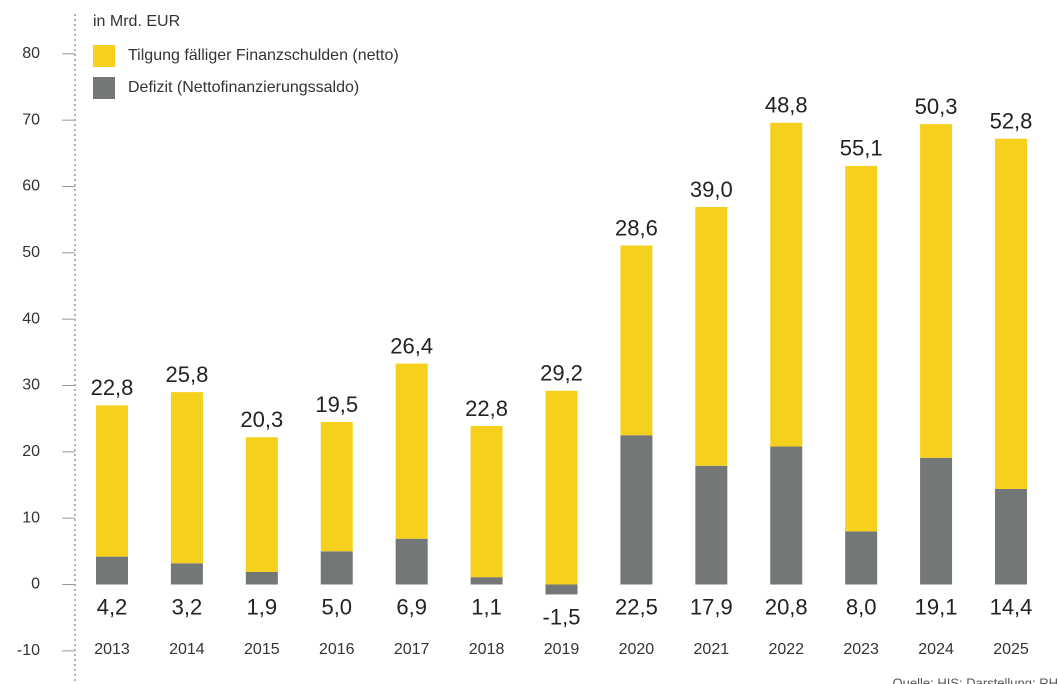 The image size is (1058, 684). What do you see at coordinates (562, 649) in the screenshot?
I see `x-tick-label: 2019` at bounding box center [562, 649].